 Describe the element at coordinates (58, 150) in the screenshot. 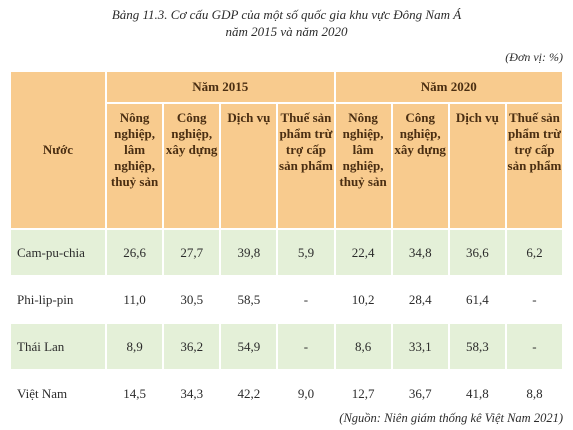

I see `country-header: Nước` at that location.